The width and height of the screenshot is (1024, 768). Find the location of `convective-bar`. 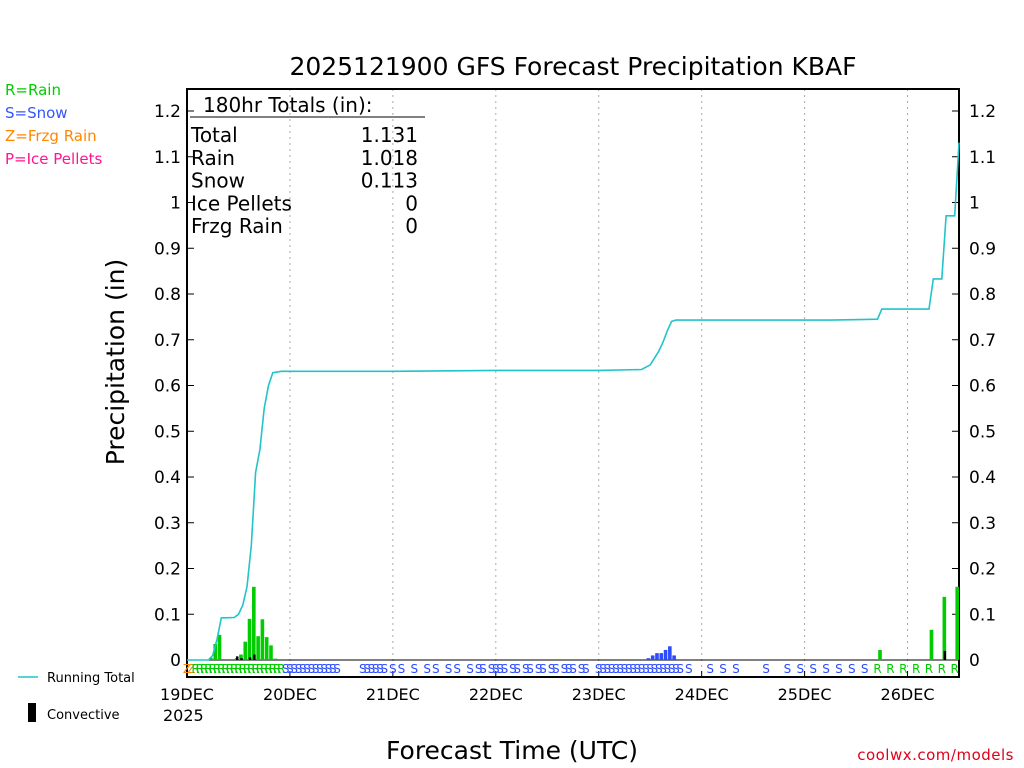

convective-bar is located at coordinates (237, 658).